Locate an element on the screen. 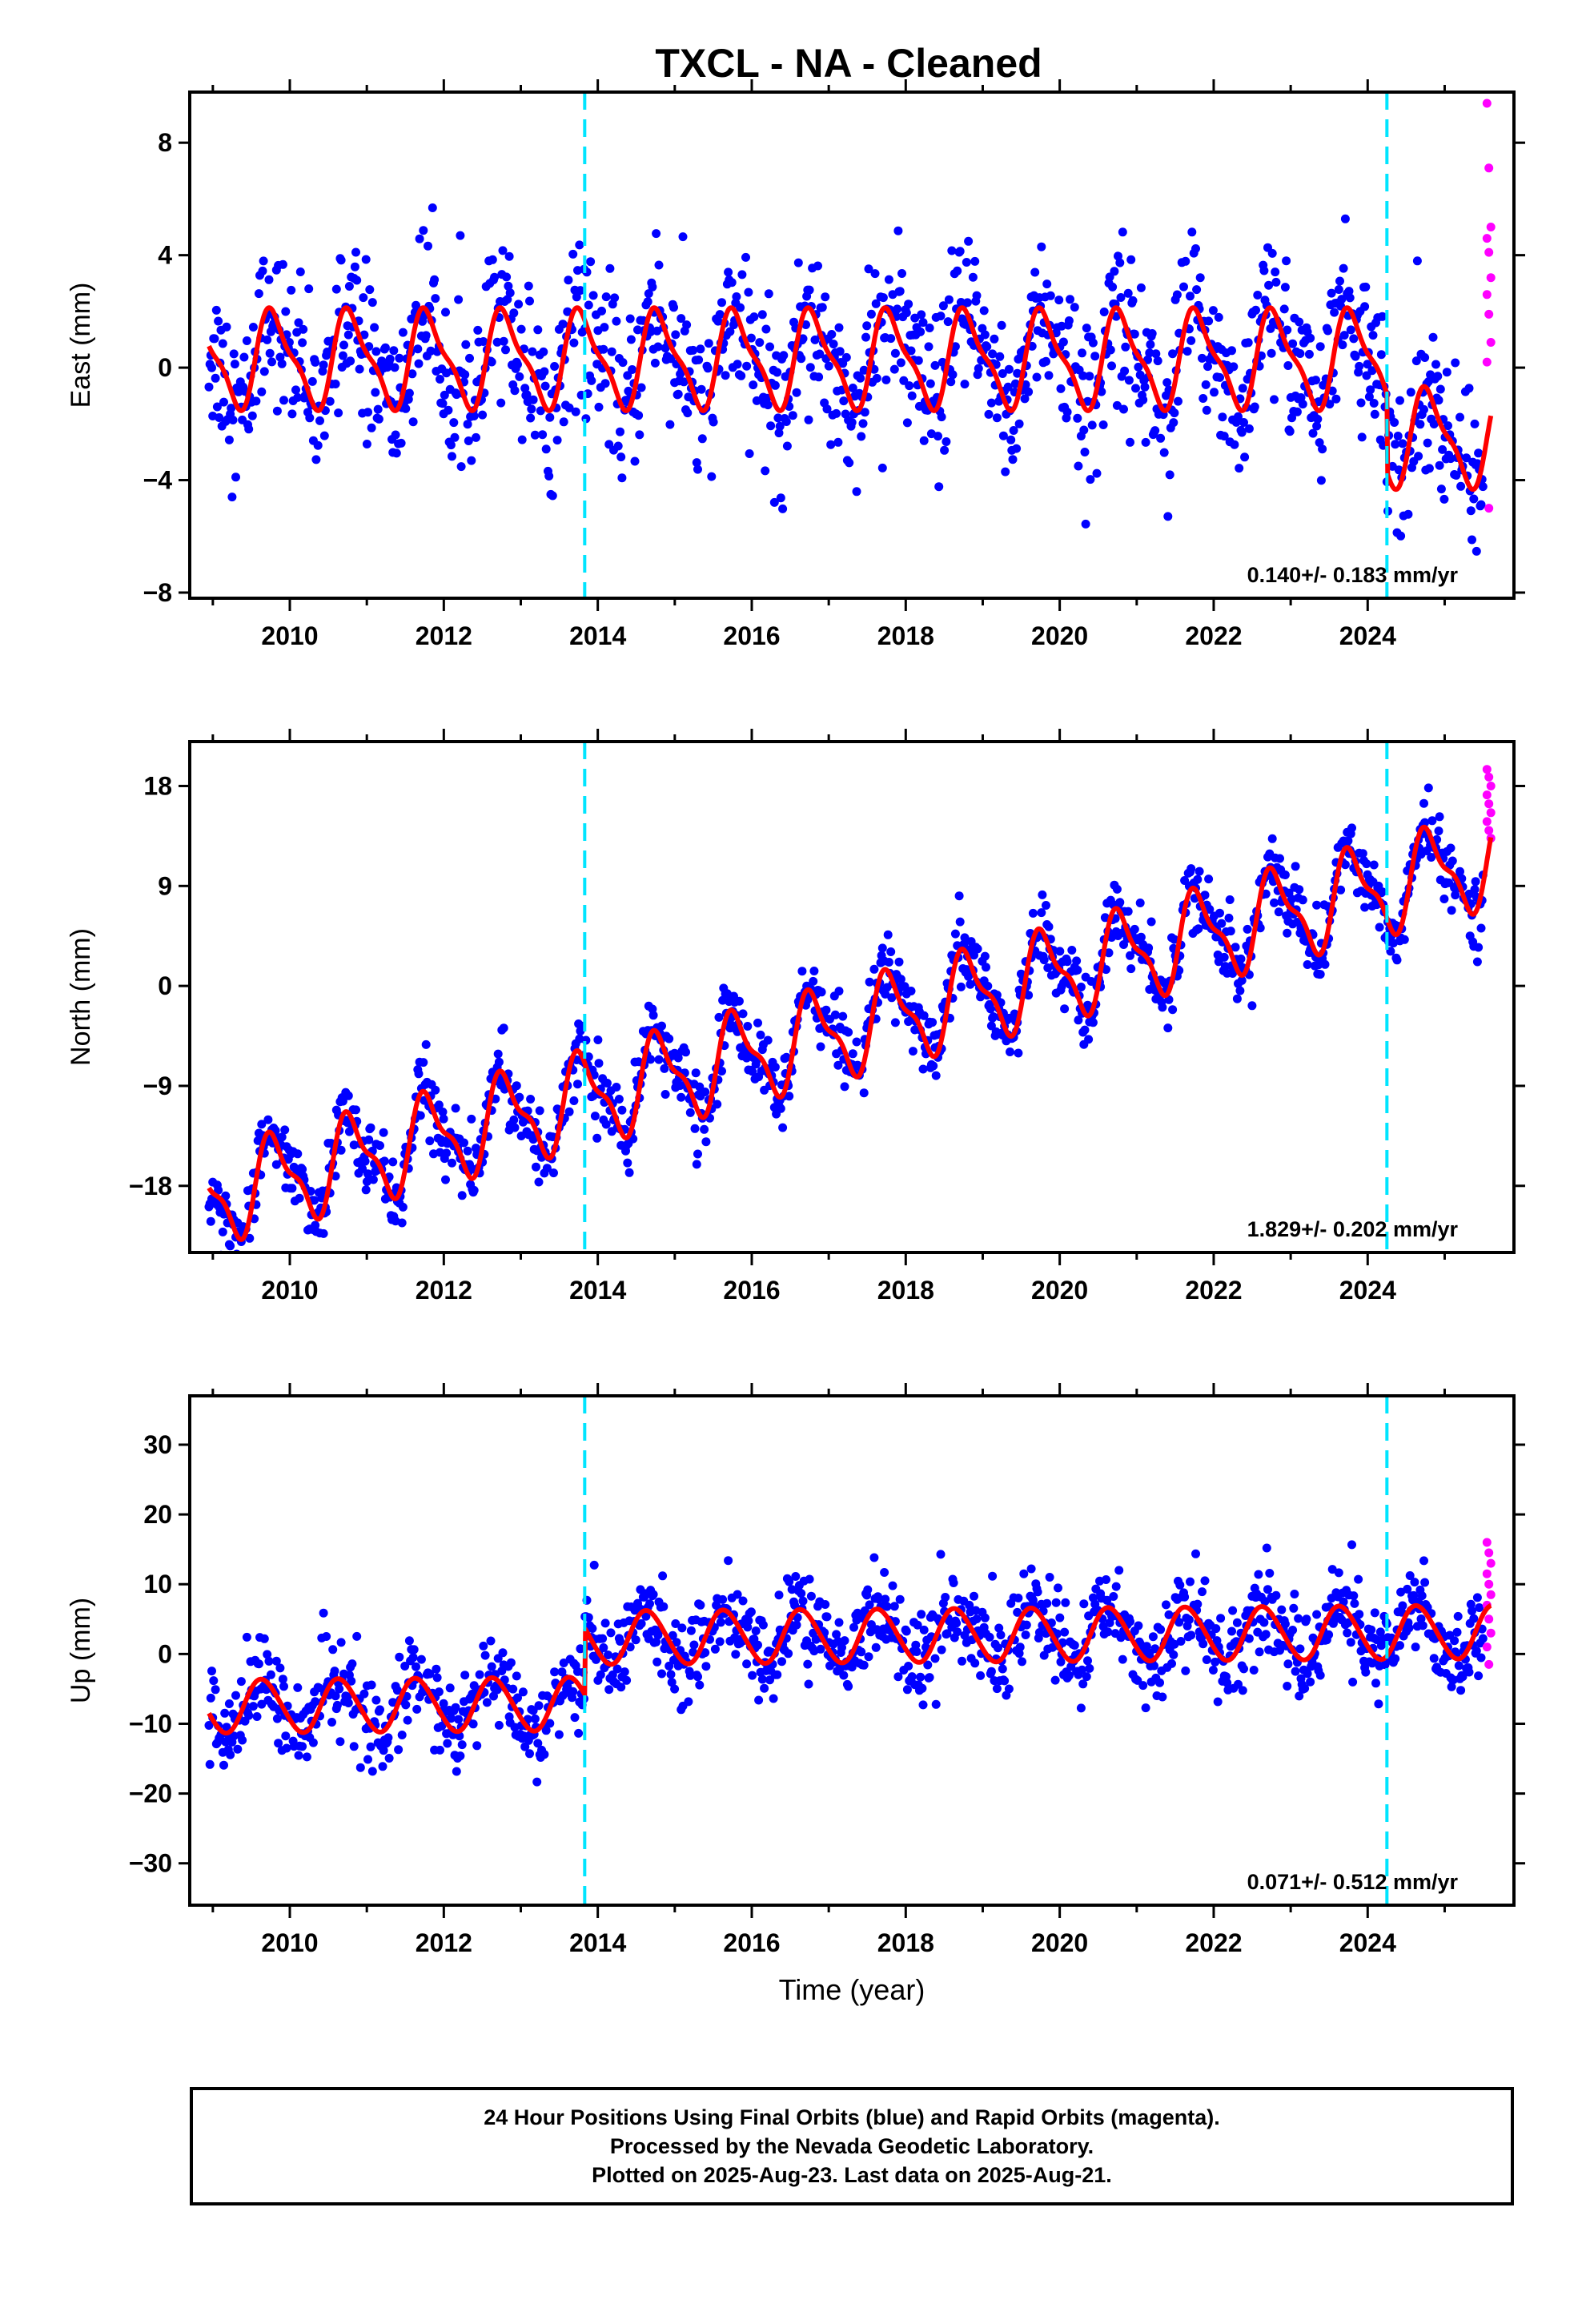 The width and height of the screenshot is (1582, 2324). y-tick-label: 0 is located at coordinates (165, 1653).